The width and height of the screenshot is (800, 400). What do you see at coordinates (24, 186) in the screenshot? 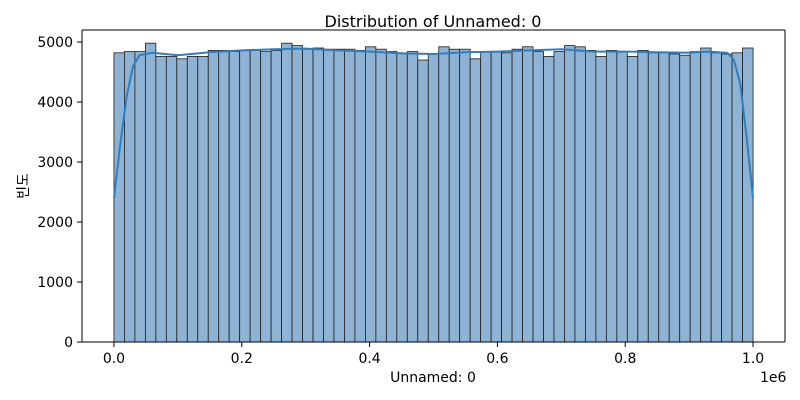
I see `y-axis-label: 빈도` at bounding box center [24, 186].